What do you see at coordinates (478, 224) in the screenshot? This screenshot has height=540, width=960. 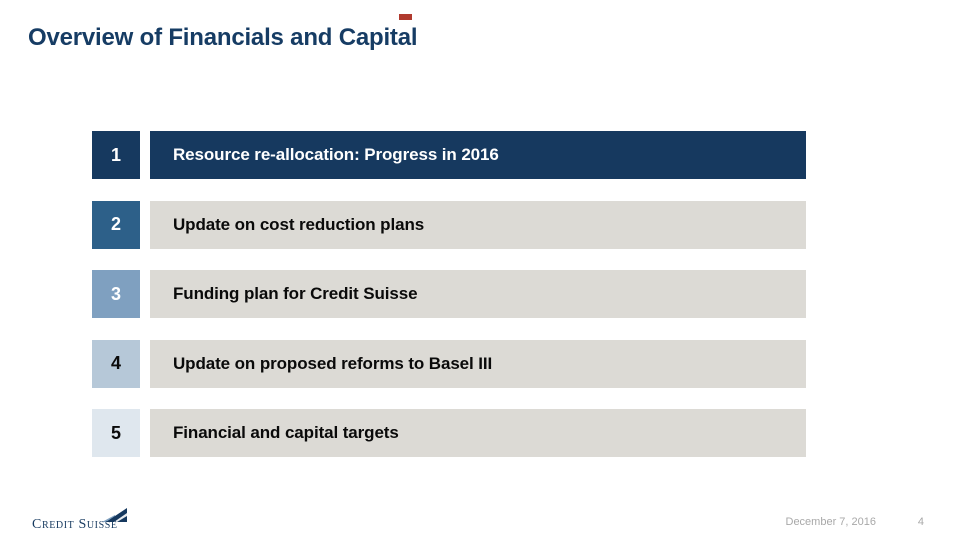 I see `agenda-item-label: Update on cost reduction plans` at bounding box center [478, 224].